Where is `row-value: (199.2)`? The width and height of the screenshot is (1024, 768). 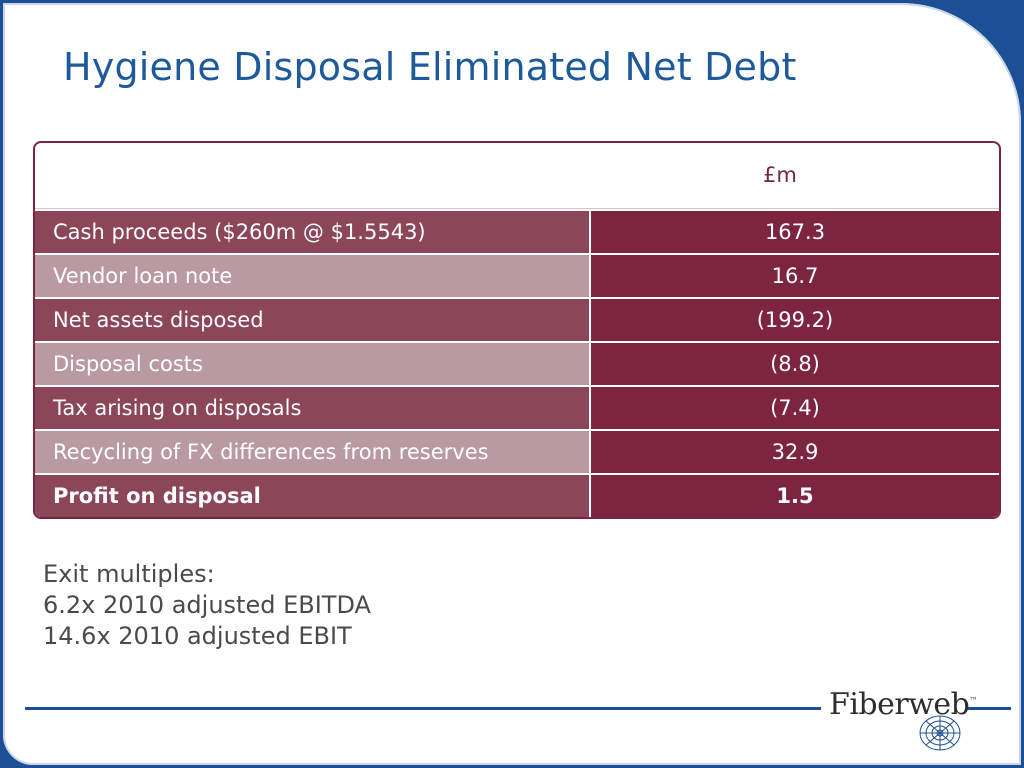
row-value: (199.2) is located at coordinates (794, 320).